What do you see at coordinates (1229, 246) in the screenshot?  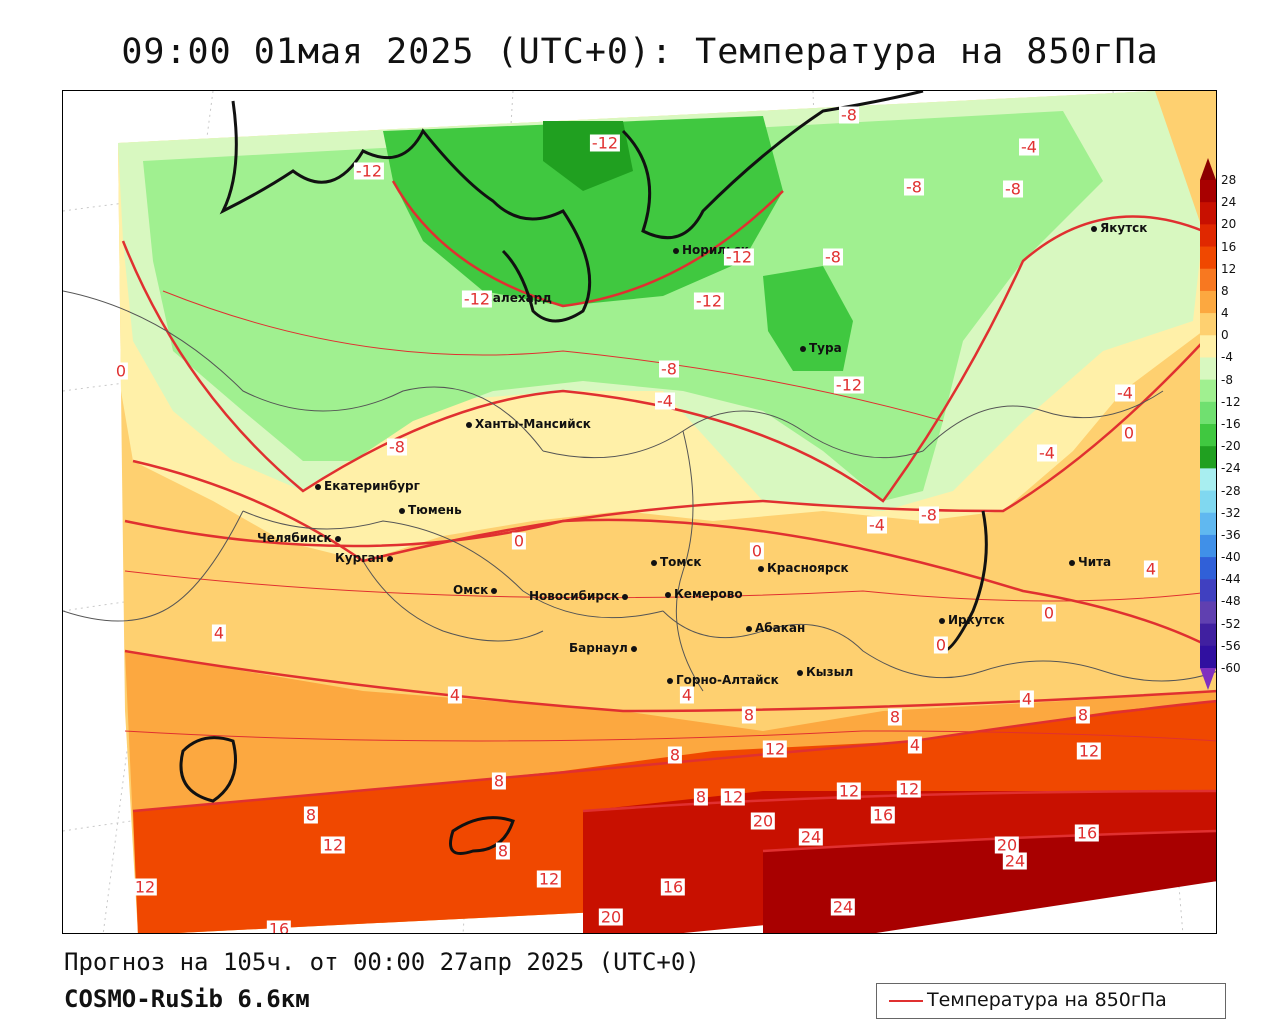 I see `colorbar-tick-label: 16` at bounding box center [1229, 246].